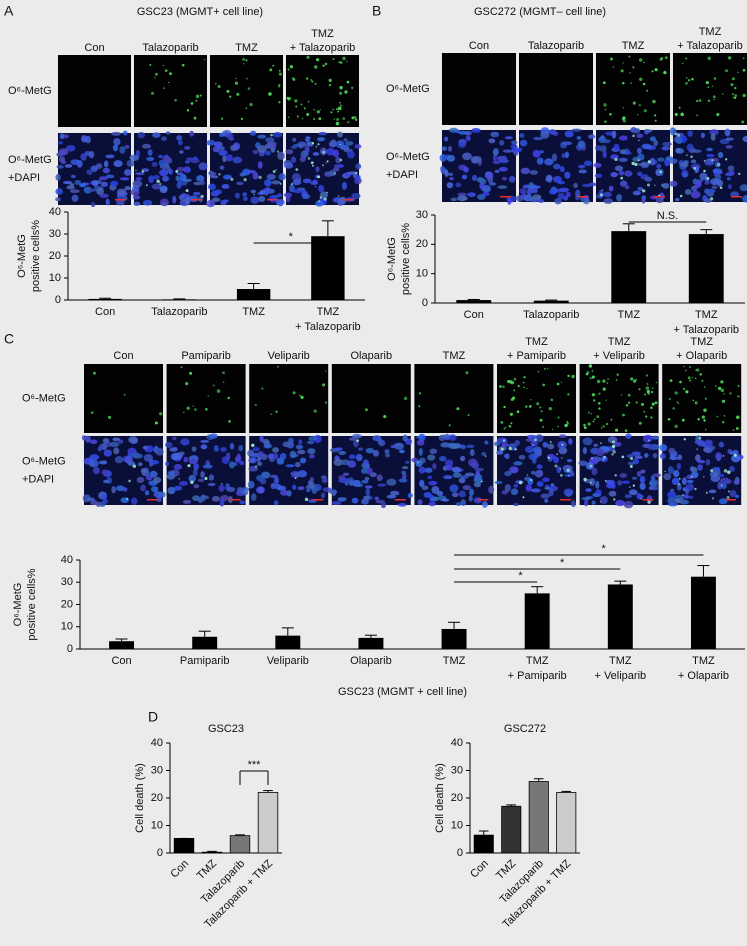 The width and height of the screenshot is (747, 946). Describe the element at coordinates (706, 330) in the screenshot. I see `x-tick-label: + Talazoparib` at that location.